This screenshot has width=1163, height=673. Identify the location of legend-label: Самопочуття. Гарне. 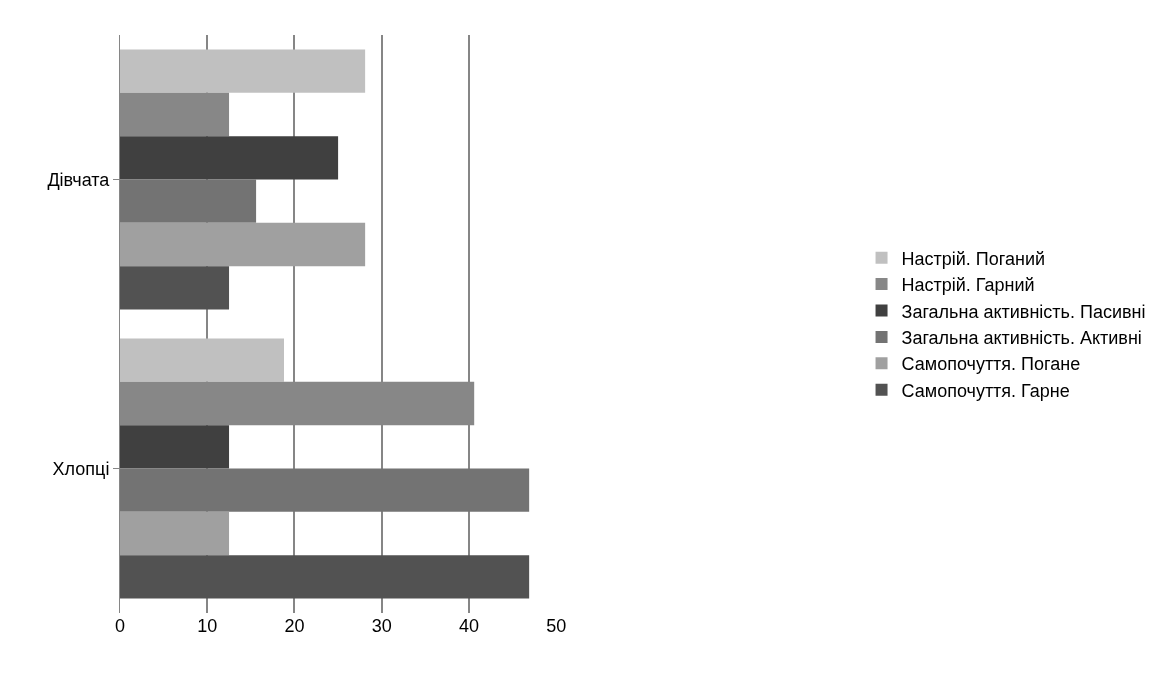
(985, 390).